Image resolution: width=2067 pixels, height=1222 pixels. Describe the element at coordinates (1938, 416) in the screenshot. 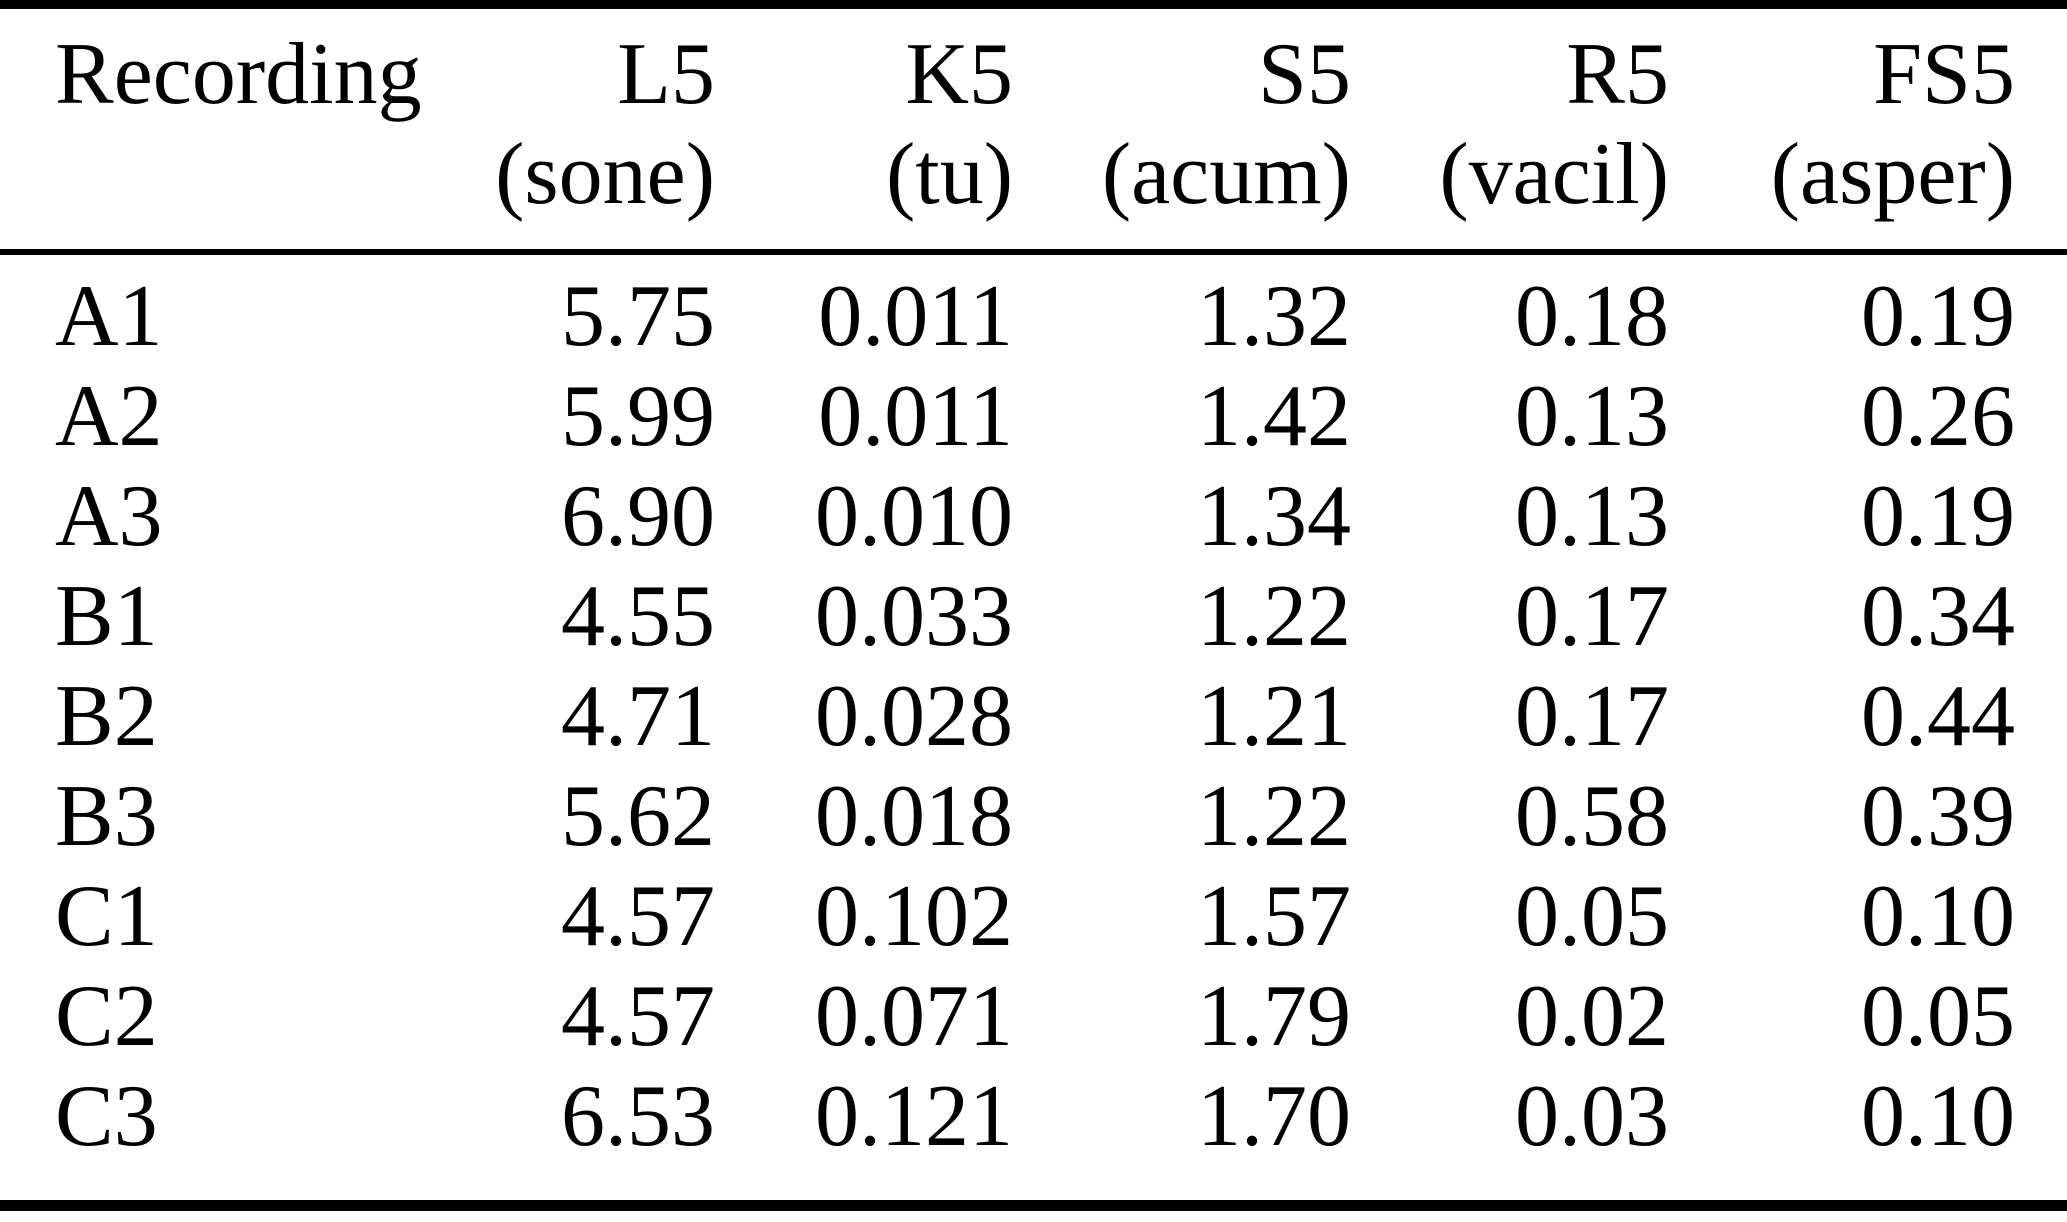

I see `fs5-value-cell: 0.26` at that location.